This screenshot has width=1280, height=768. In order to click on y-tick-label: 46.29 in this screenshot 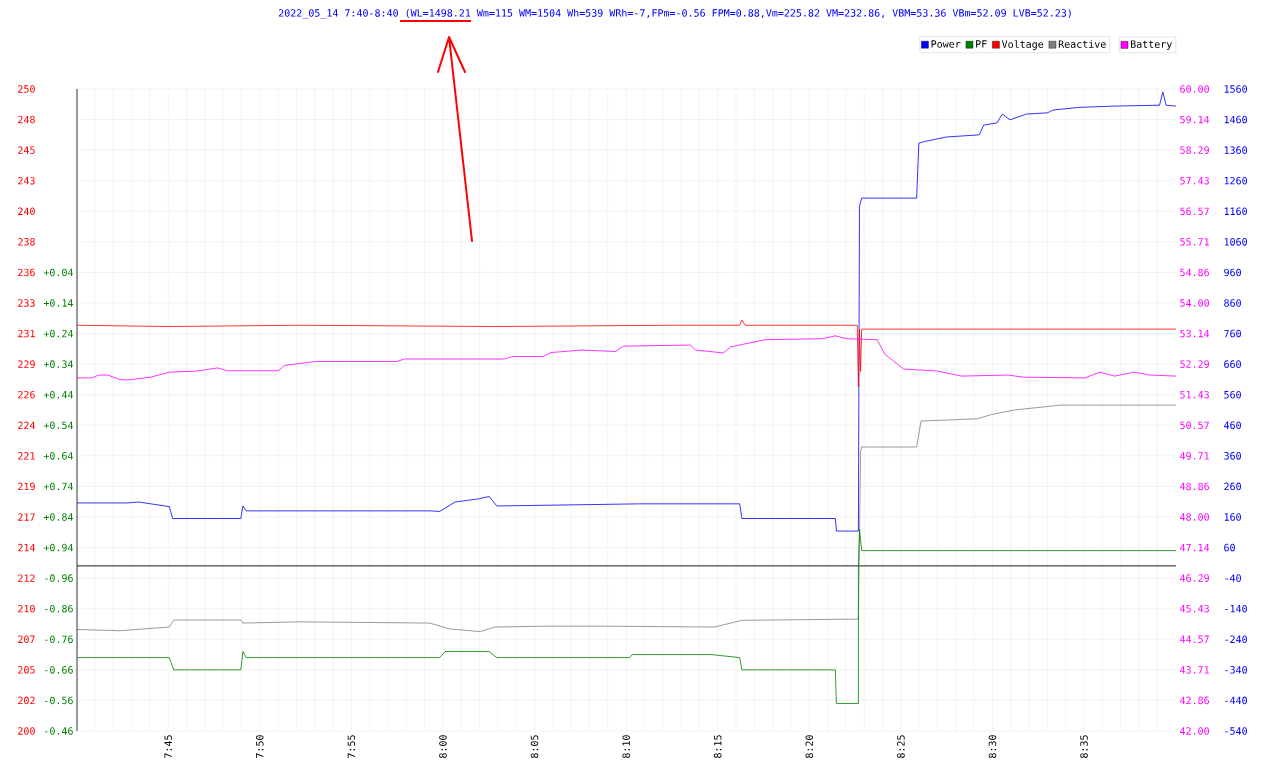, I will do `click(1194, 578)`.